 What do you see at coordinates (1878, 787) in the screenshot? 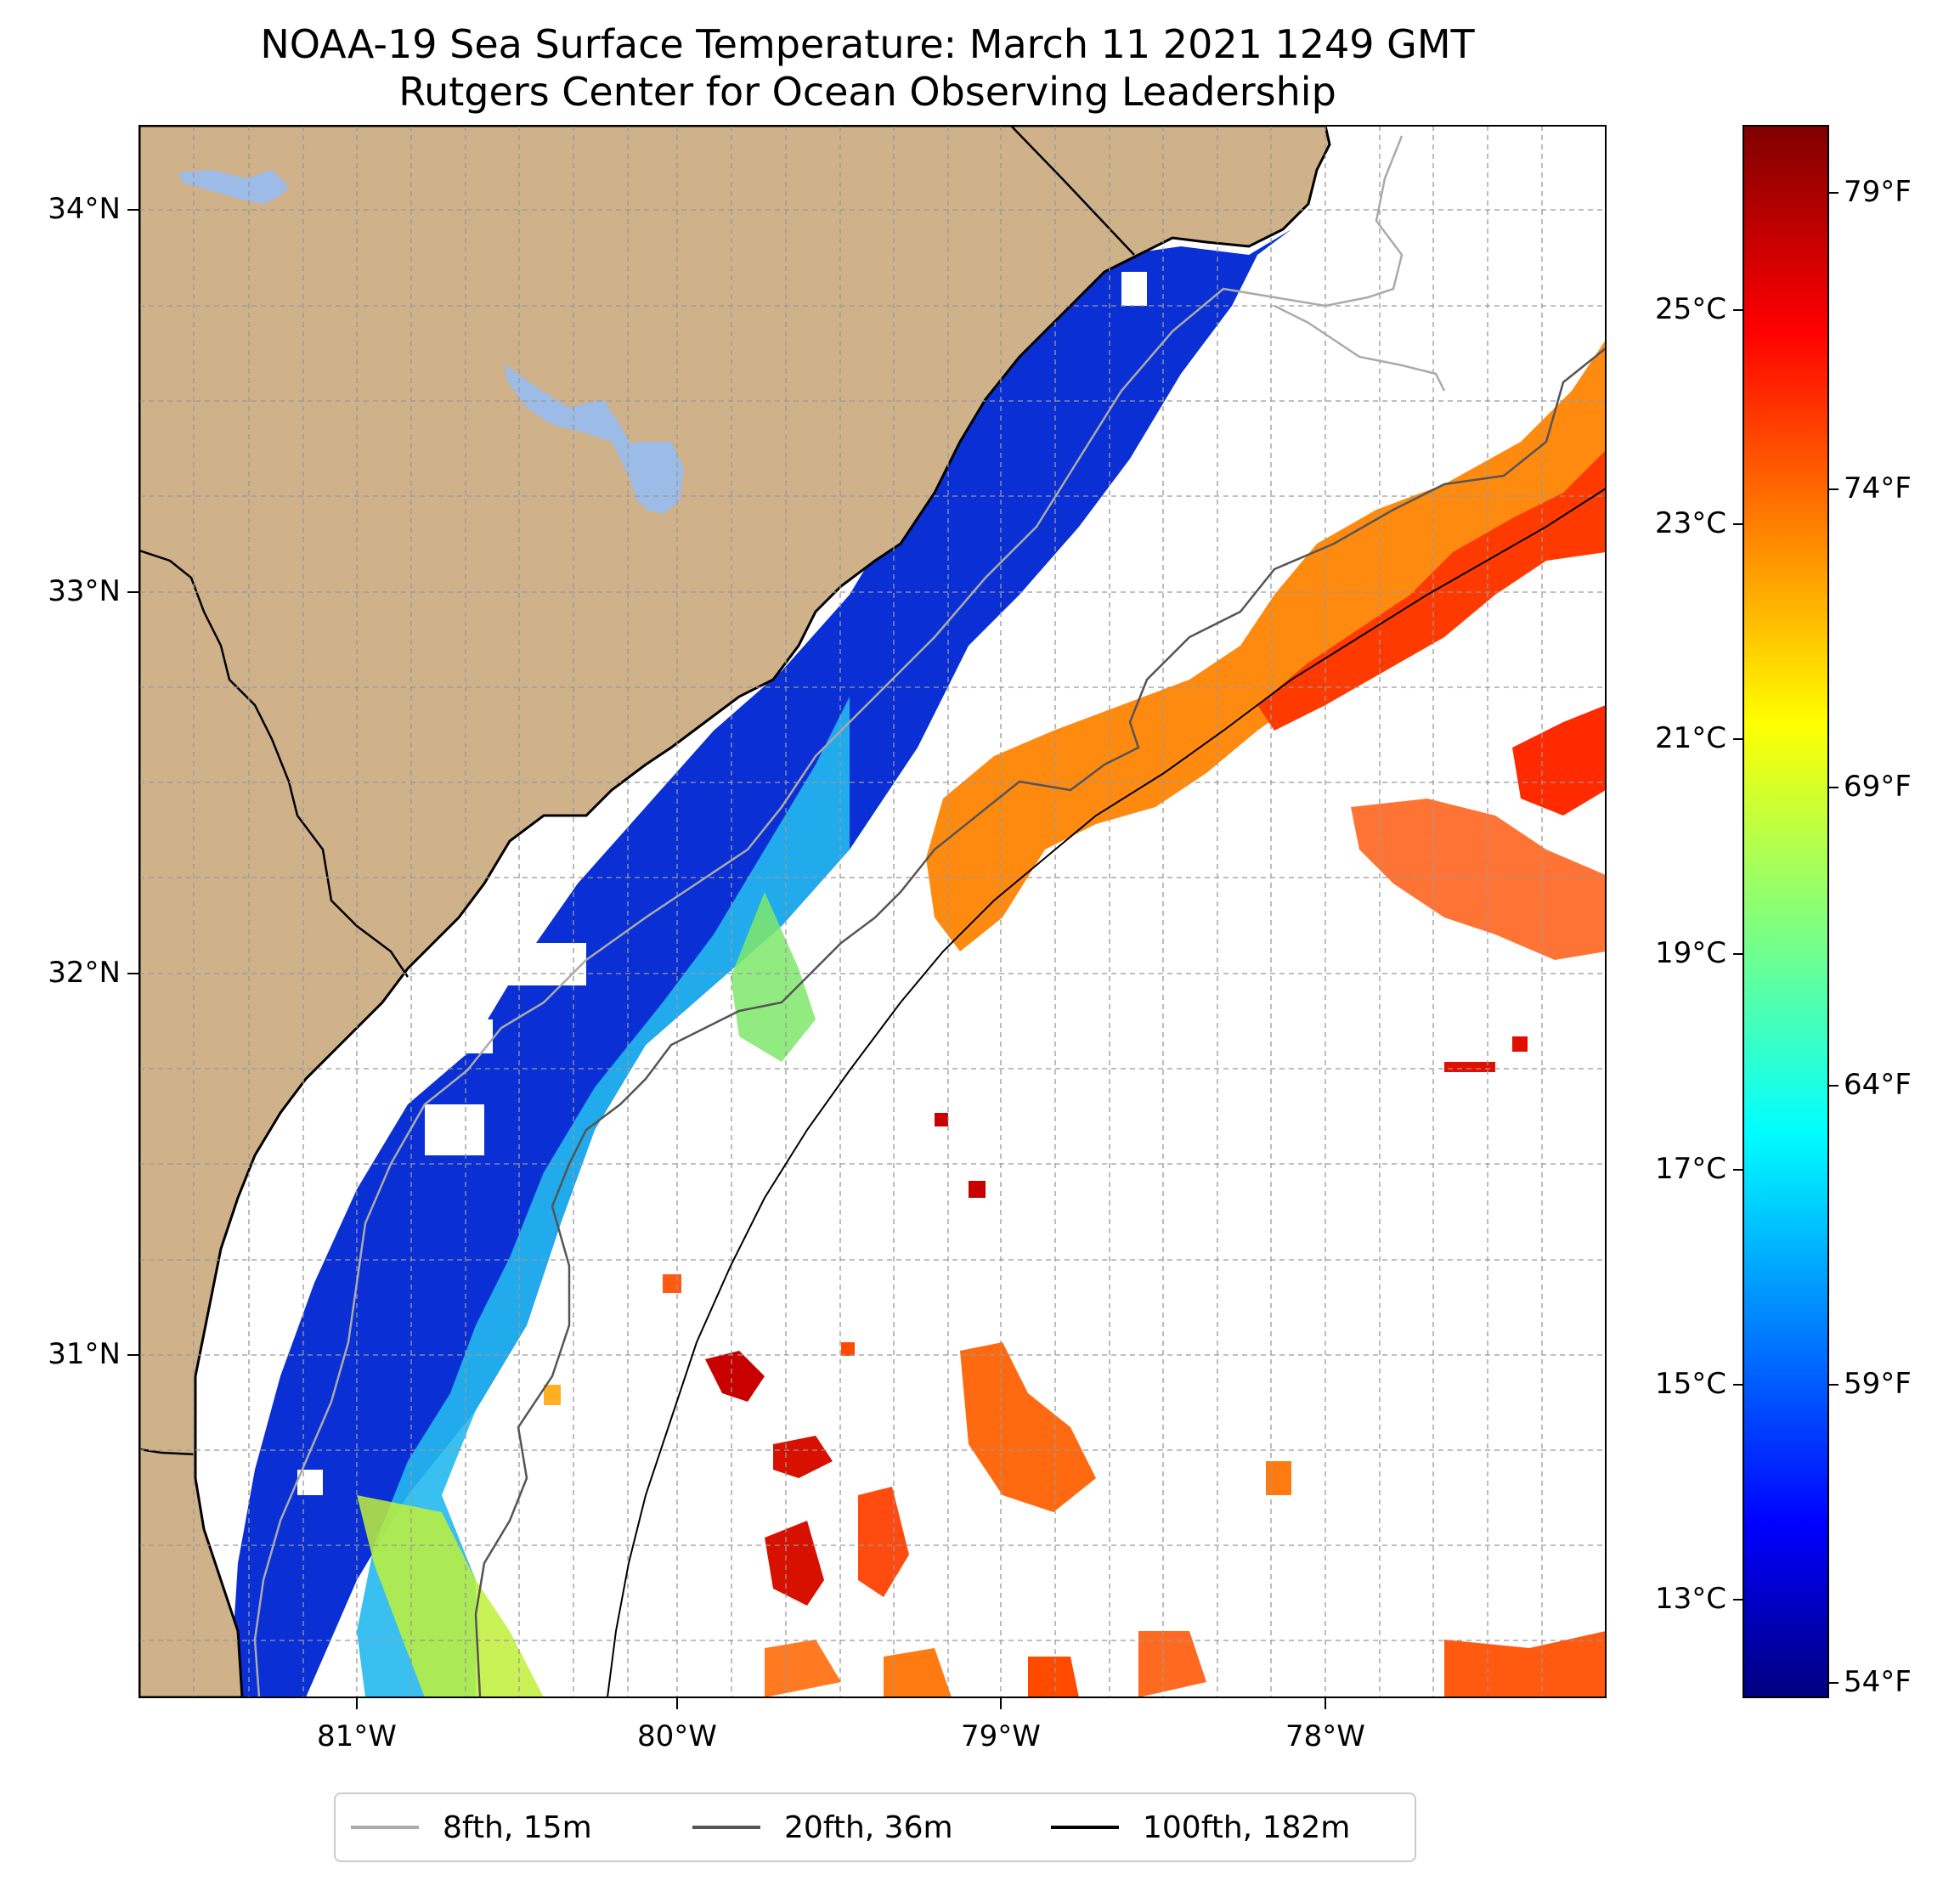
I see `colorbar-fahrenheit-69: 69°F` at bounding box center [1878, 787].